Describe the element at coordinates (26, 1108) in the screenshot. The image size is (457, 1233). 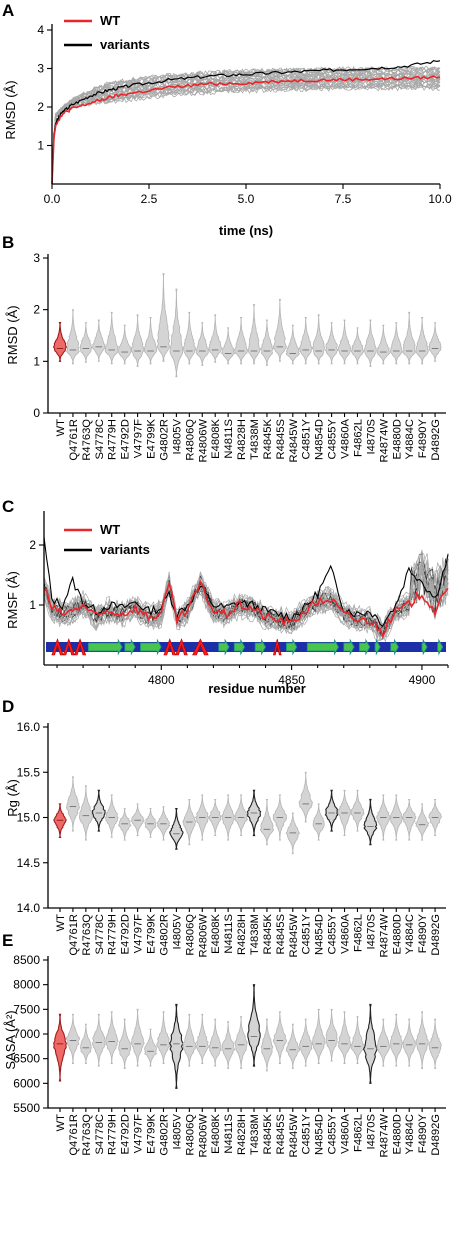
I see `y-tick-label: 5500` at that location.